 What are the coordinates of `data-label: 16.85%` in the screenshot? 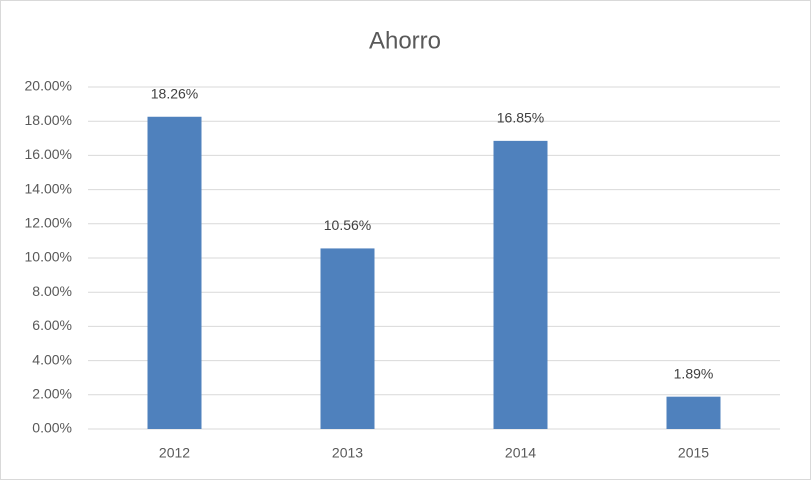 It's located at (520, 118).